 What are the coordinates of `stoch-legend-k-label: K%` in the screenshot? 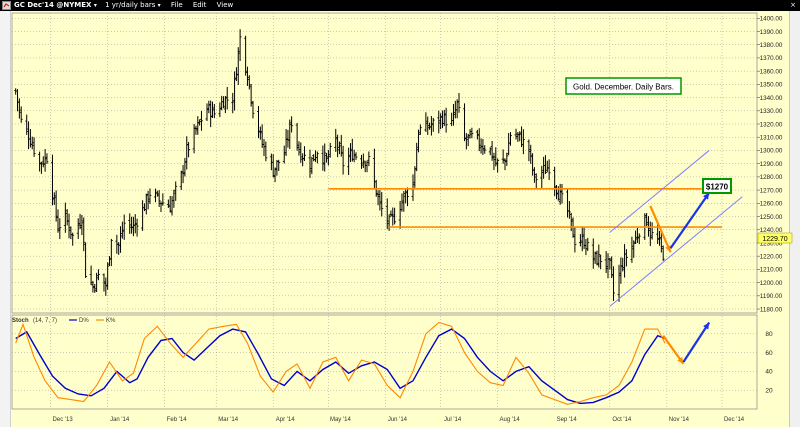 It's located at (111, 321).